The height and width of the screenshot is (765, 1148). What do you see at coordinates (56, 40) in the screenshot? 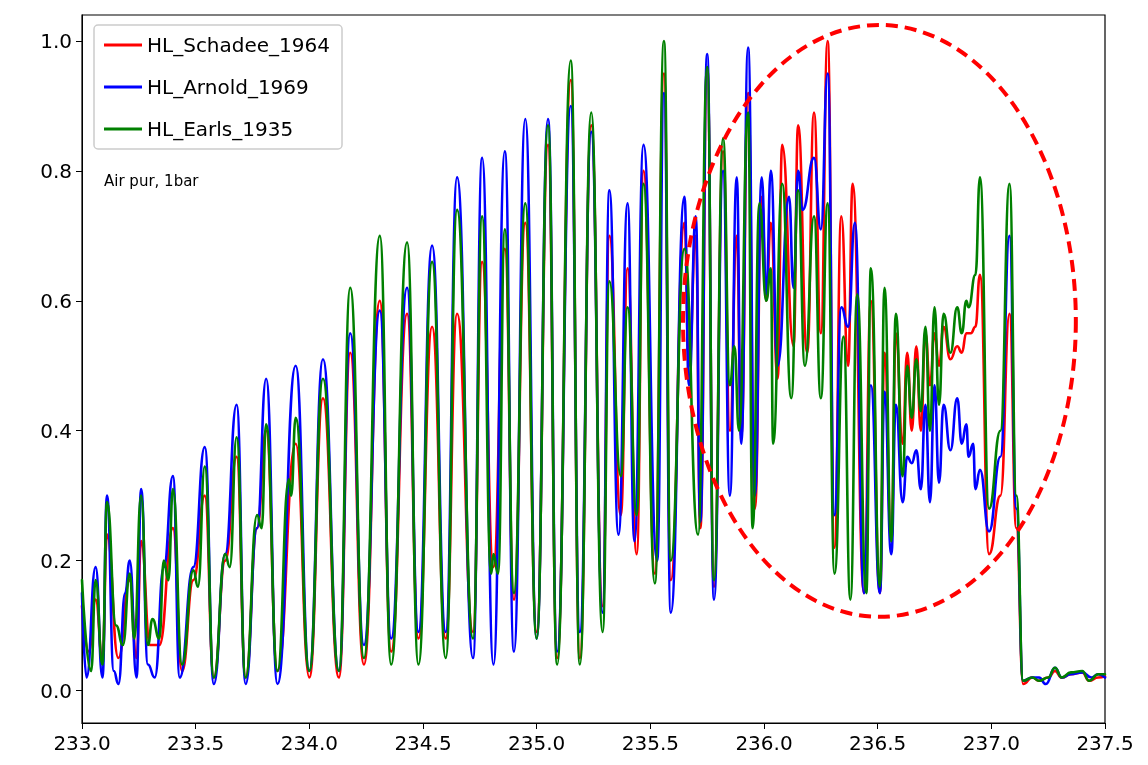
I see `y-tick-label: 1.0` at bounding box center [56, 40].